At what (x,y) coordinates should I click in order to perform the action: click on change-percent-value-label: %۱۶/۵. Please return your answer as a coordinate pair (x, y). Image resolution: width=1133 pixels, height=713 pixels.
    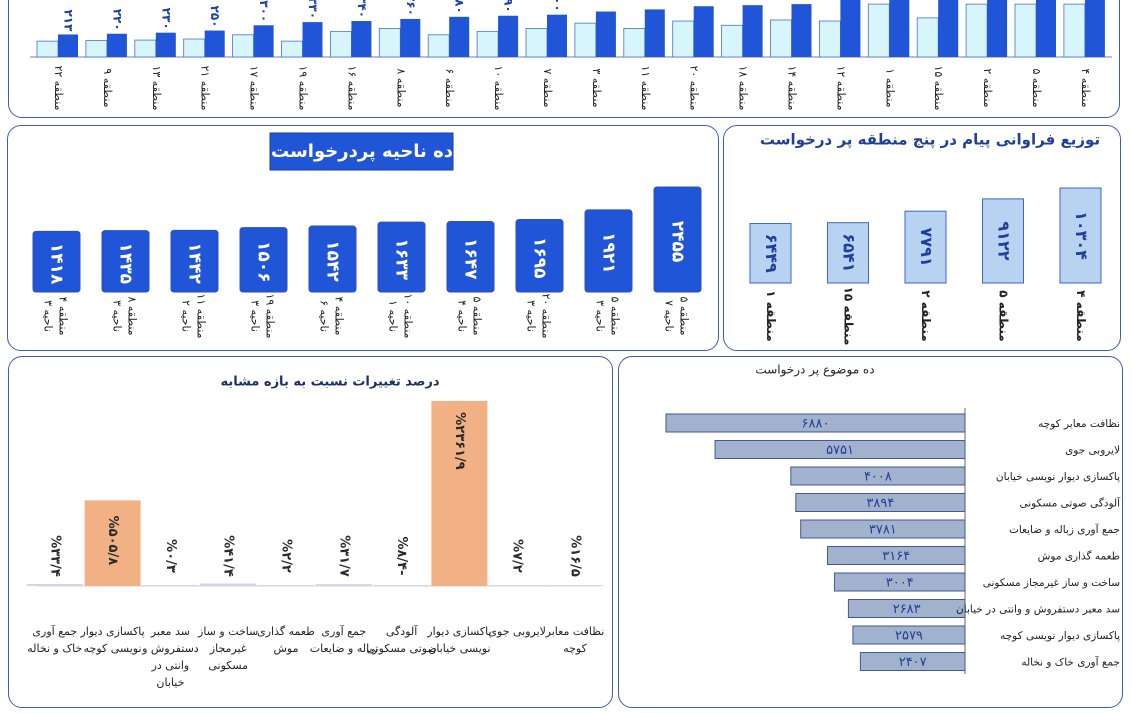
    Looking at the image, I should click on (575, 556).